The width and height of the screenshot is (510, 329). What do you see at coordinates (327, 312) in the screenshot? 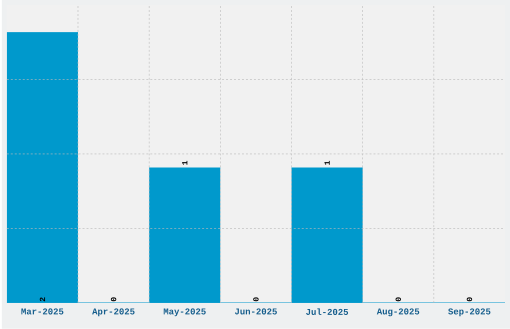
I see `x-tick-label: Jul-2025` at bounding box center [327, 312].